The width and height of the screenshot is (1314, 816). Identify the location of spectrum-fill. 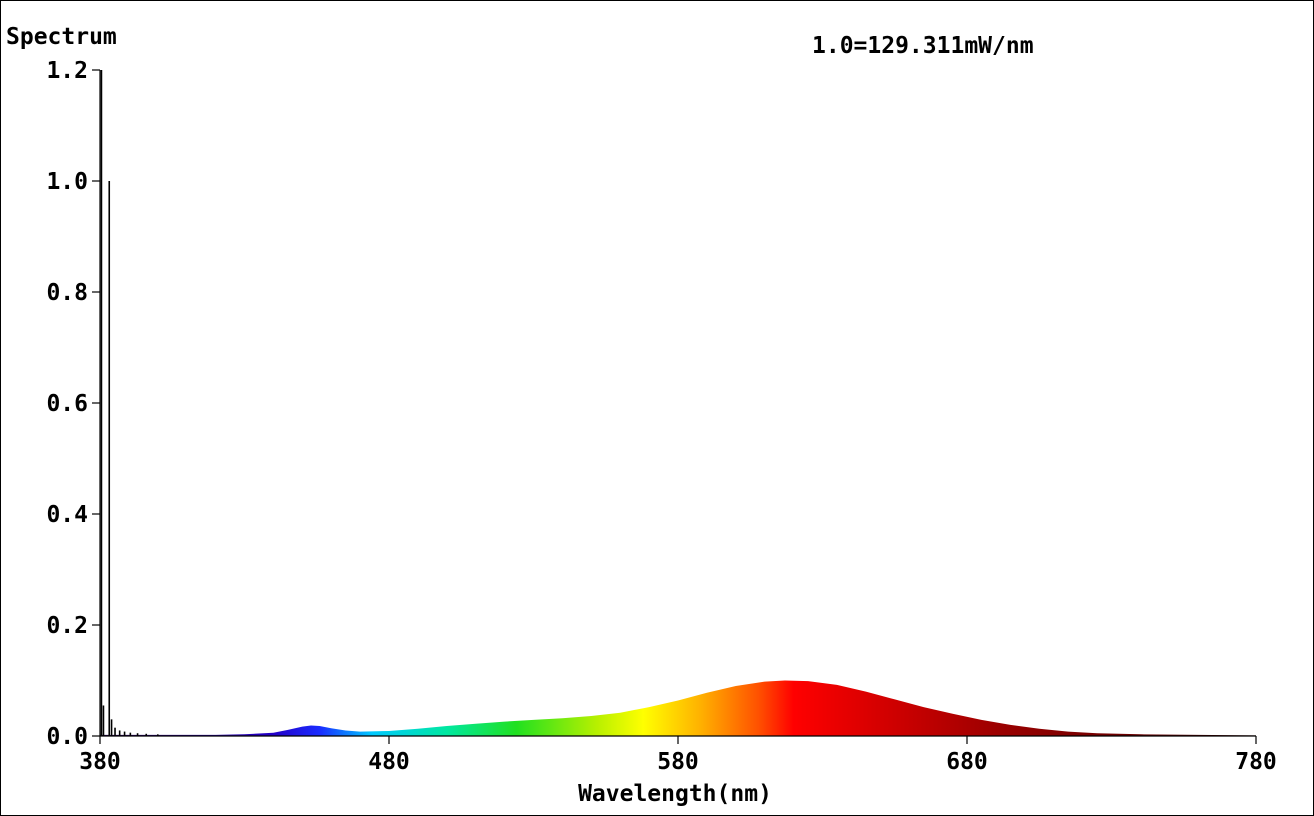
(678, 708).